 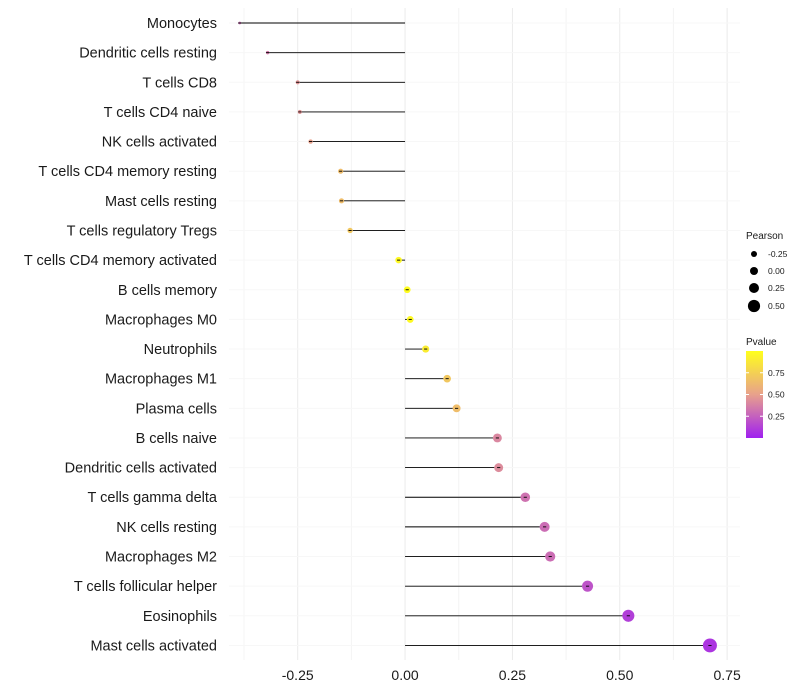 I want to click on size-legend-label: 0.00, so click(x=776, y=271).